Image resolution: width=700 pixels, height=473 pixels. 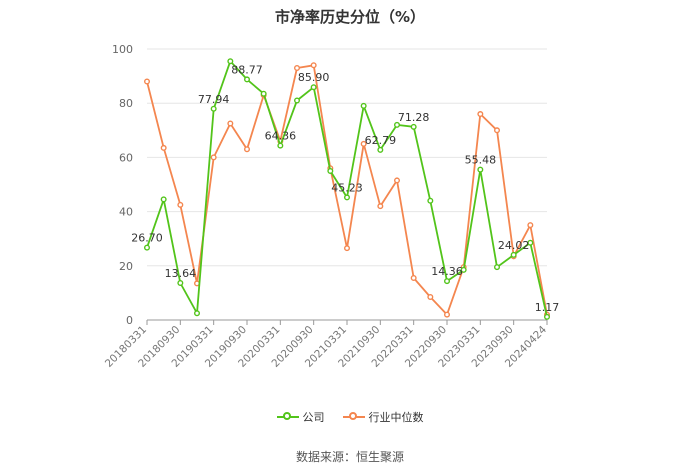 What do you see at coordinates (381, 140) in the screenshot?
I see `data-label-company: 62.79` at bounding box center [381, 140].